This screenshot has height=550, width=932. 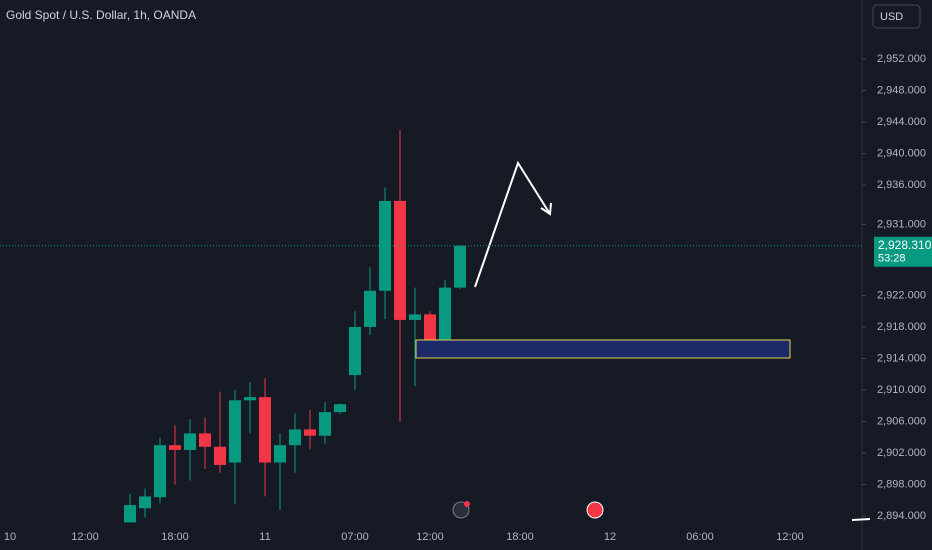 What do you see at coordinates (901, 390) in the screenshot?
I see `y-tick-label: 2,910.000` at bounding box center [901, 390].